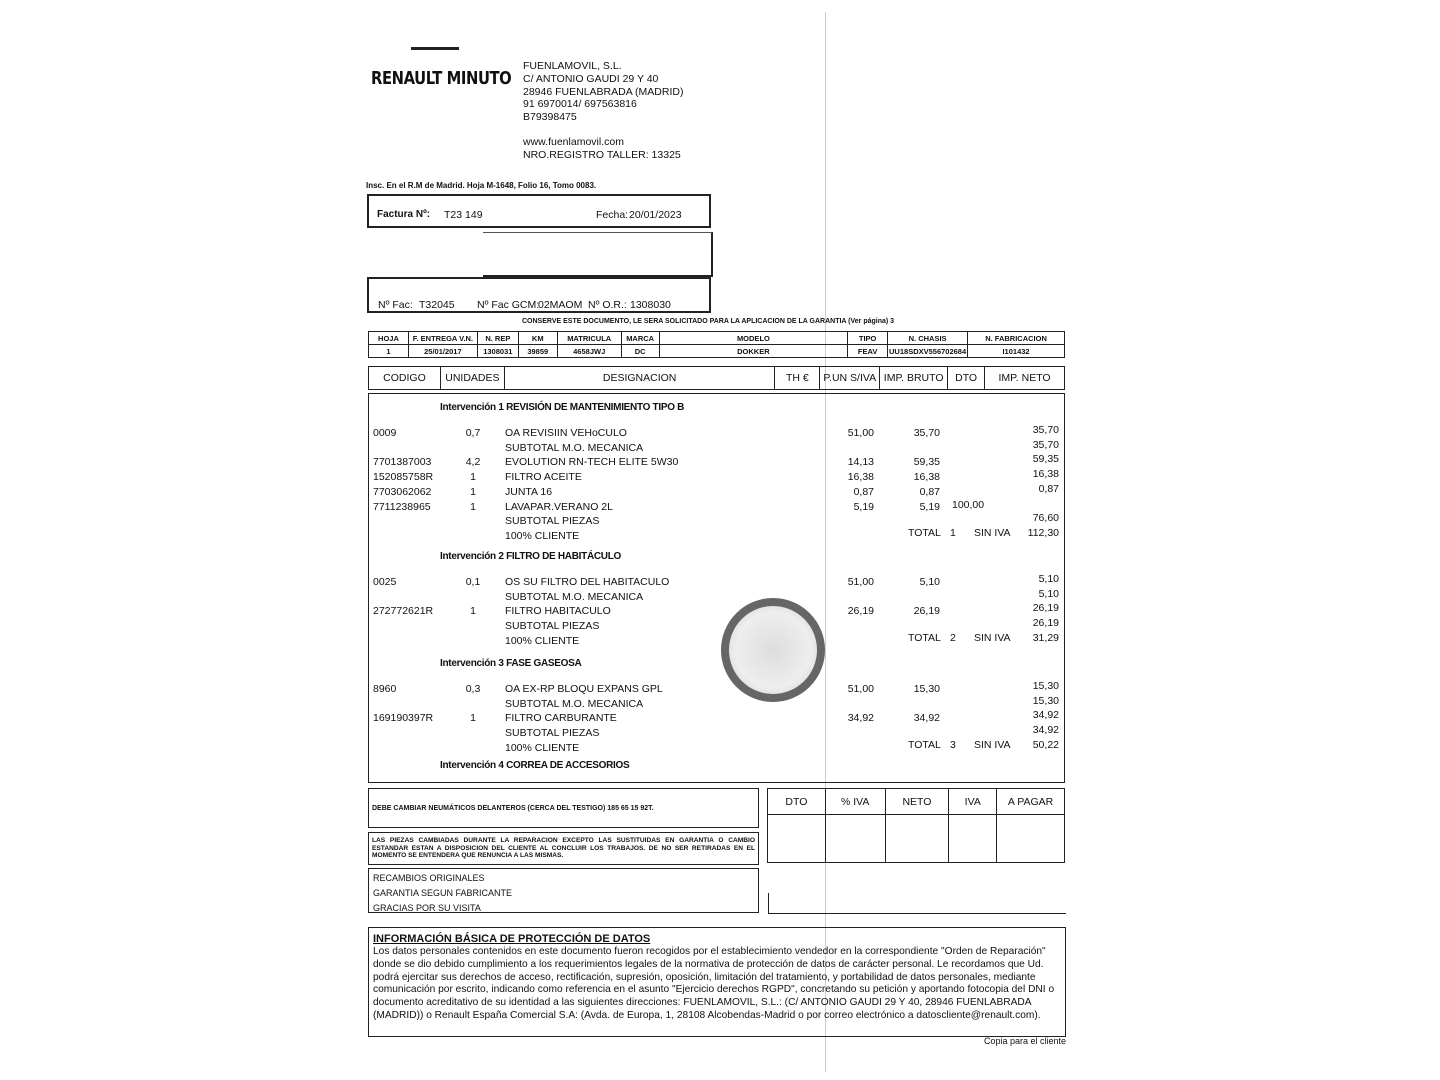 The height and width of the screenshot is (1080, 1440). I want to click on vh-fabricacion: N. FABRICACION, so click(1016, 338).